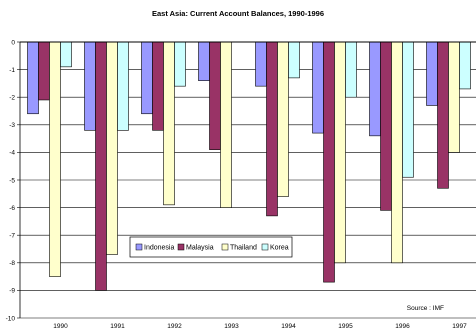 This screenshot has width=476, height=329. I want to click on bar-thailand-1997, so click(454, 97).